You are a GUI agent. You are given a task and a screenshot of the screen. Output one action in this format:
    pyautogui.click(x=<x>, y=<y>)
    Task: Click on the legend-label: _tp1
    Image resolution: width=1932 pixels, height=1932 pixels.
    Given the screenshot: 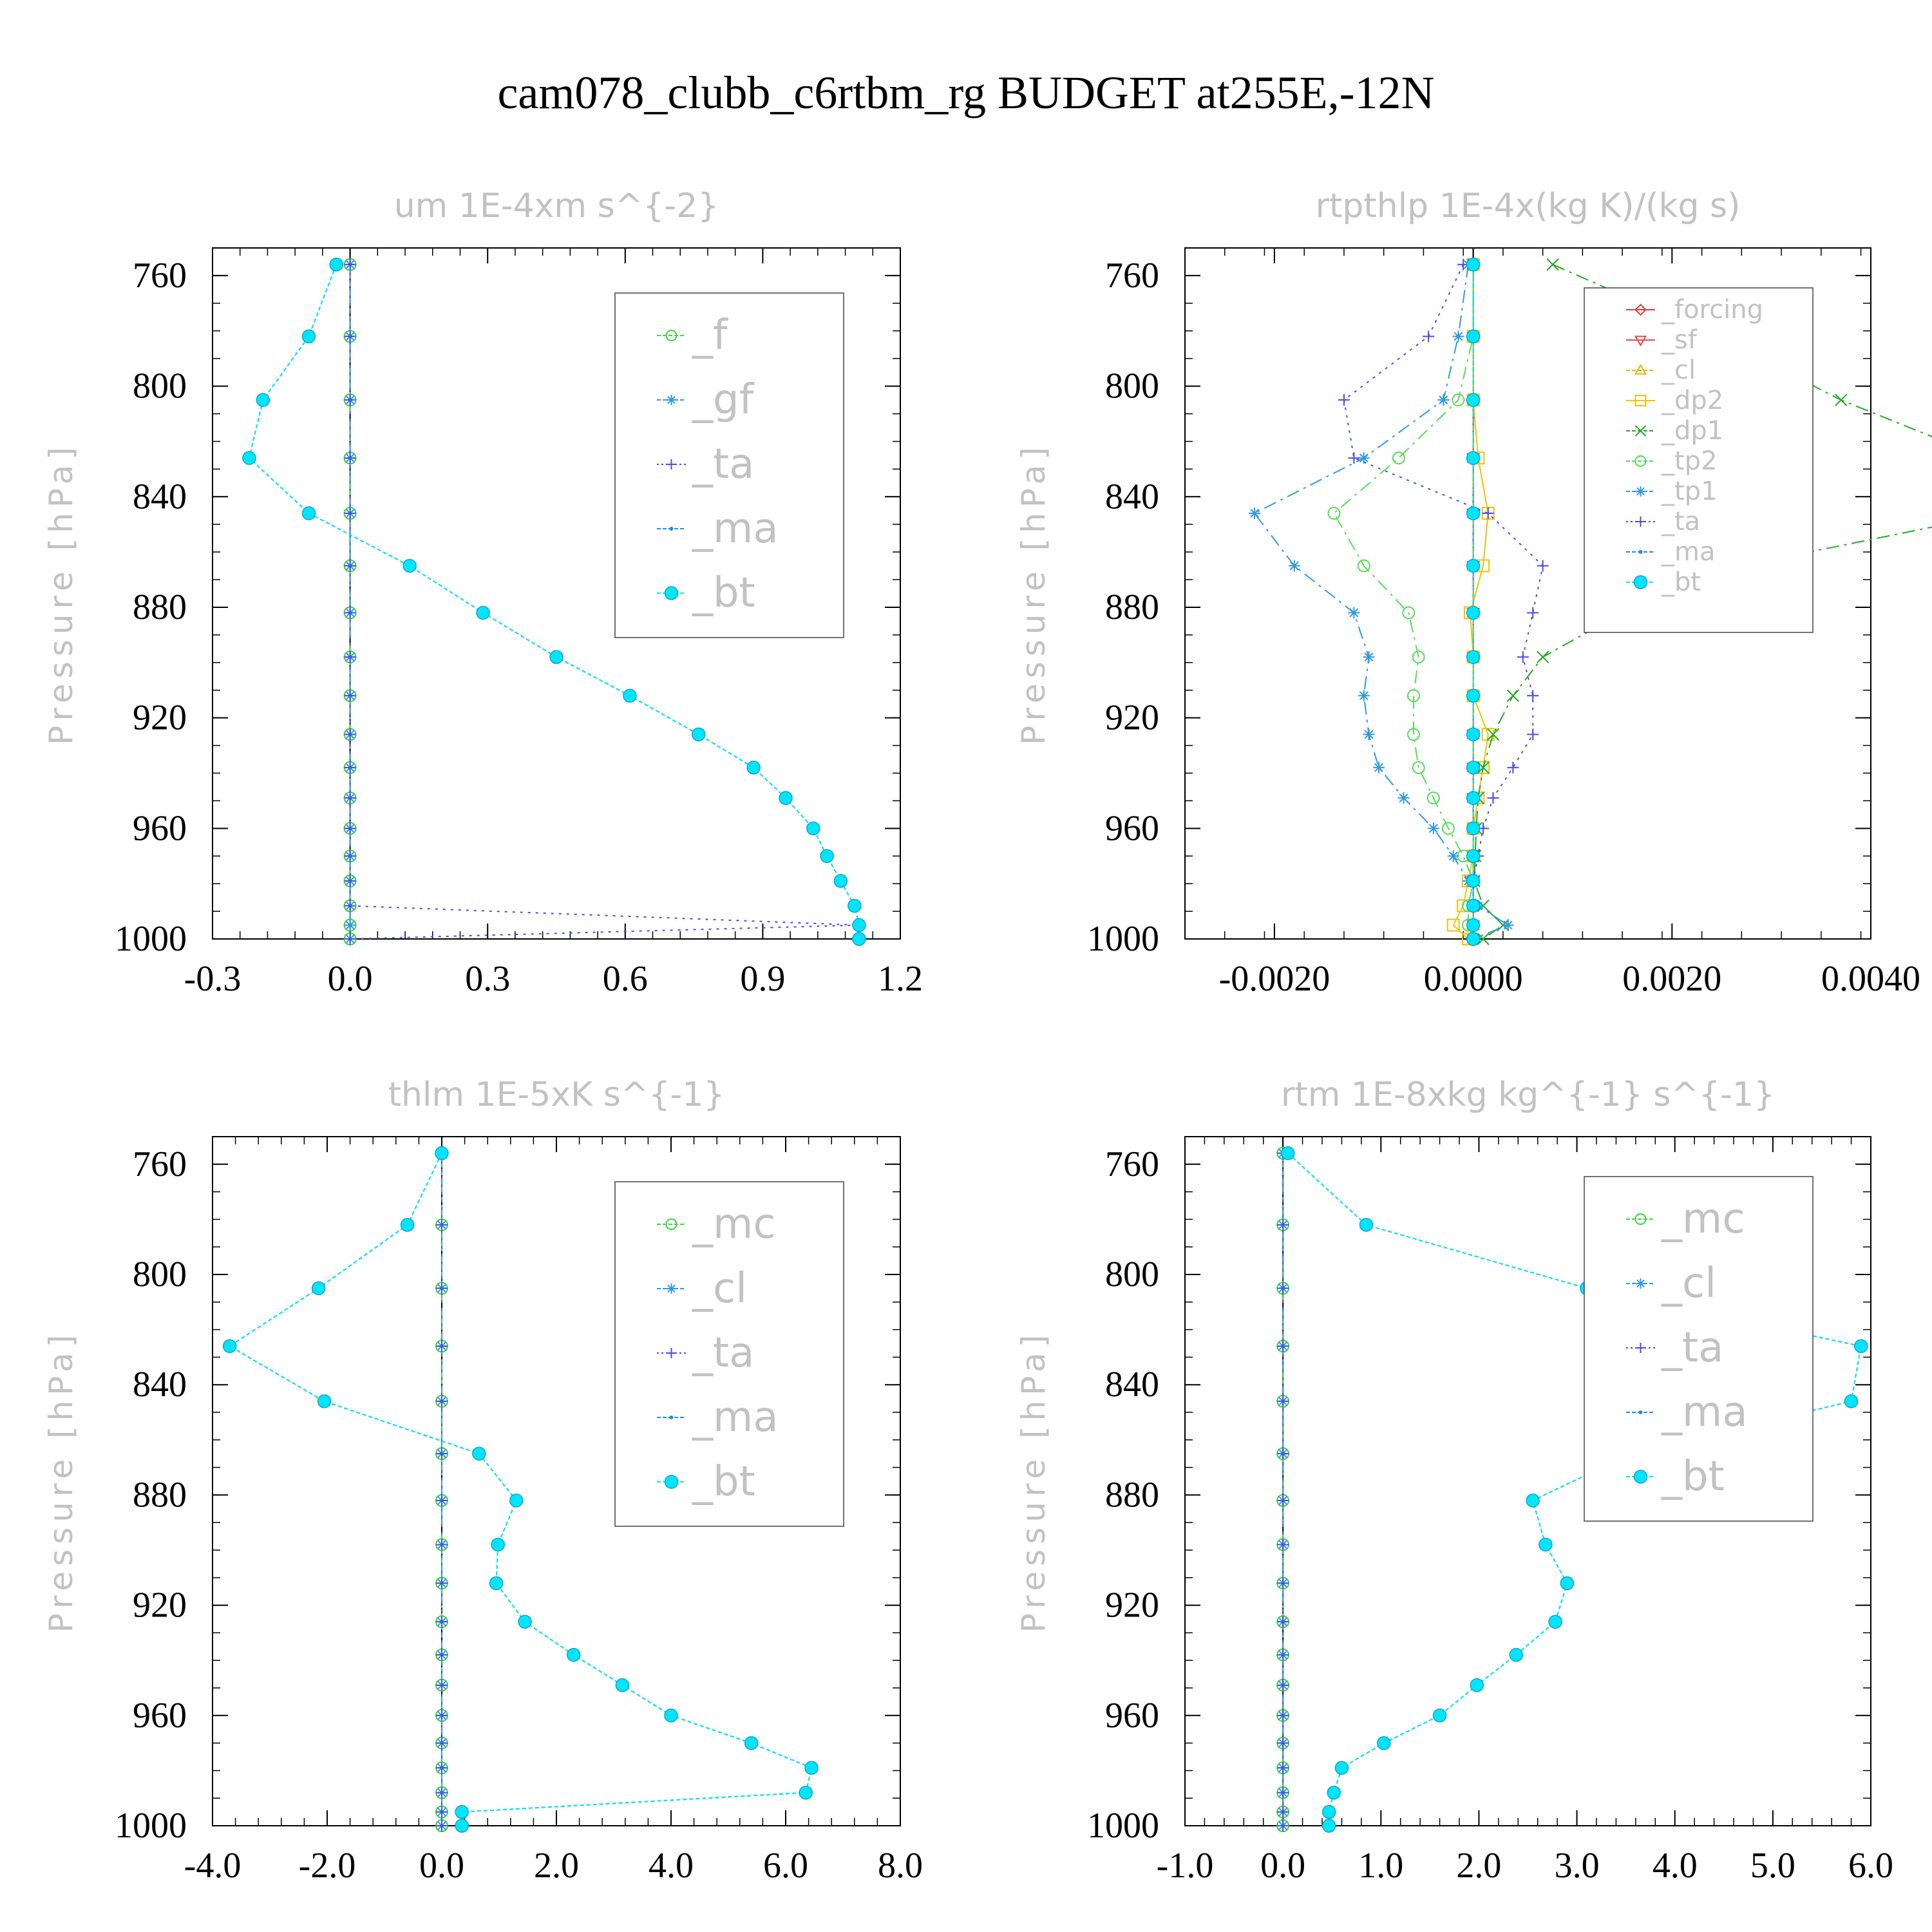 What is the action you would take?
    pyautogui.click(x=1690, y=492)
    